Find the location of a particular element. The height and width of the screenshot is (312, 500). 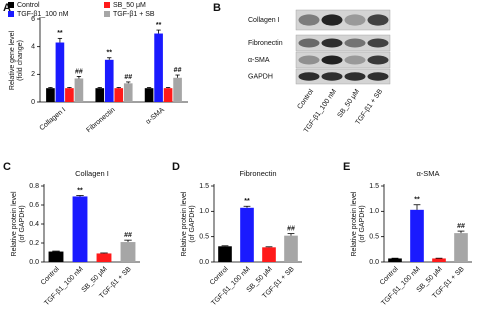

legend-label: TGF-β1_100 nM is located at coordinates (43, 14).